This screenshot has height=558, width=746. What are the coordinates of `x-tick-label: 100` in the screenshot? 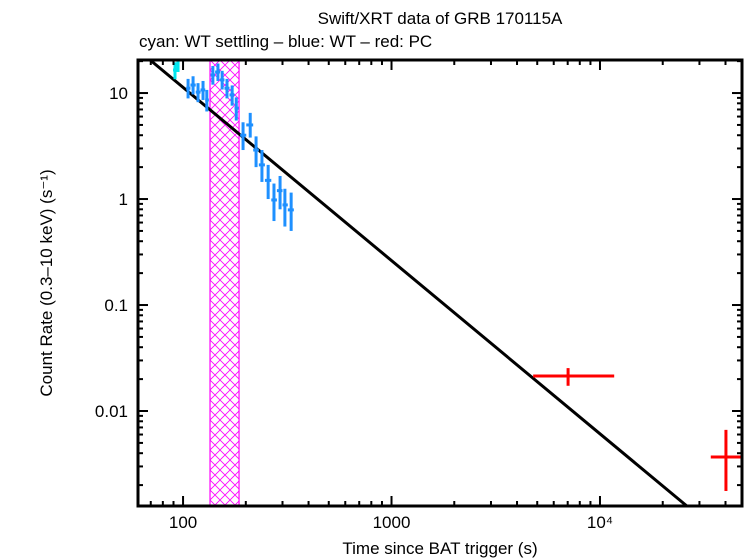 It's located at (183, 522).